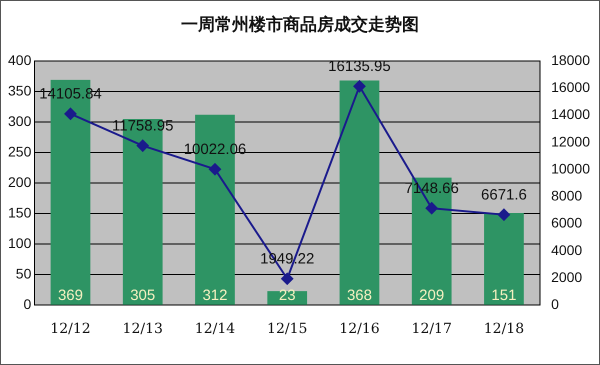  What do you see at coordinates (142, 329) in the screenshot?
I see `x-tick-label: 12/13` at bounding box center [142, 329].